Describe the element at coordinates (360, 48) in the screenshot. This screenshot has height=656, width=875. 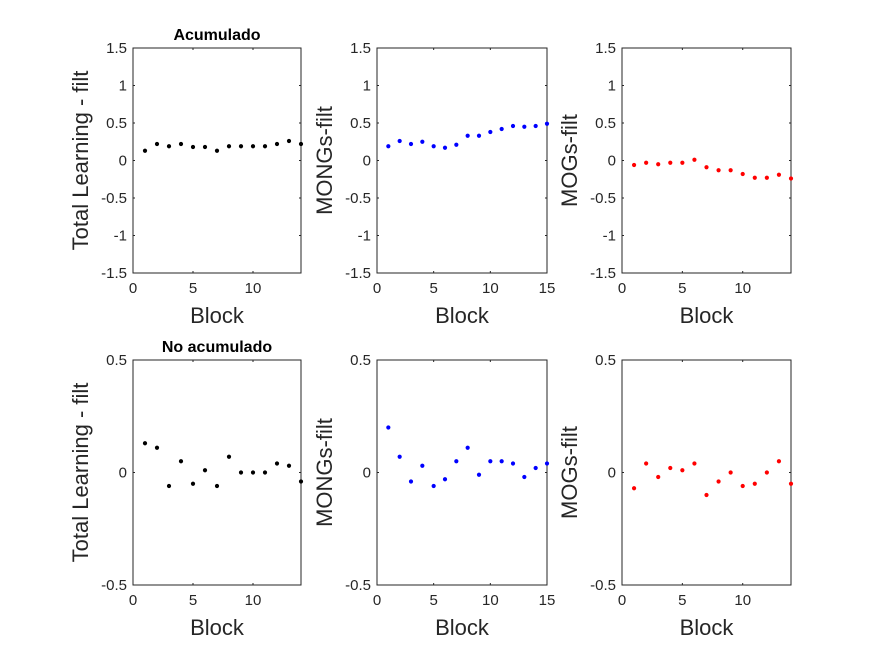
I see `y-tick-label: 1.5` at that location.